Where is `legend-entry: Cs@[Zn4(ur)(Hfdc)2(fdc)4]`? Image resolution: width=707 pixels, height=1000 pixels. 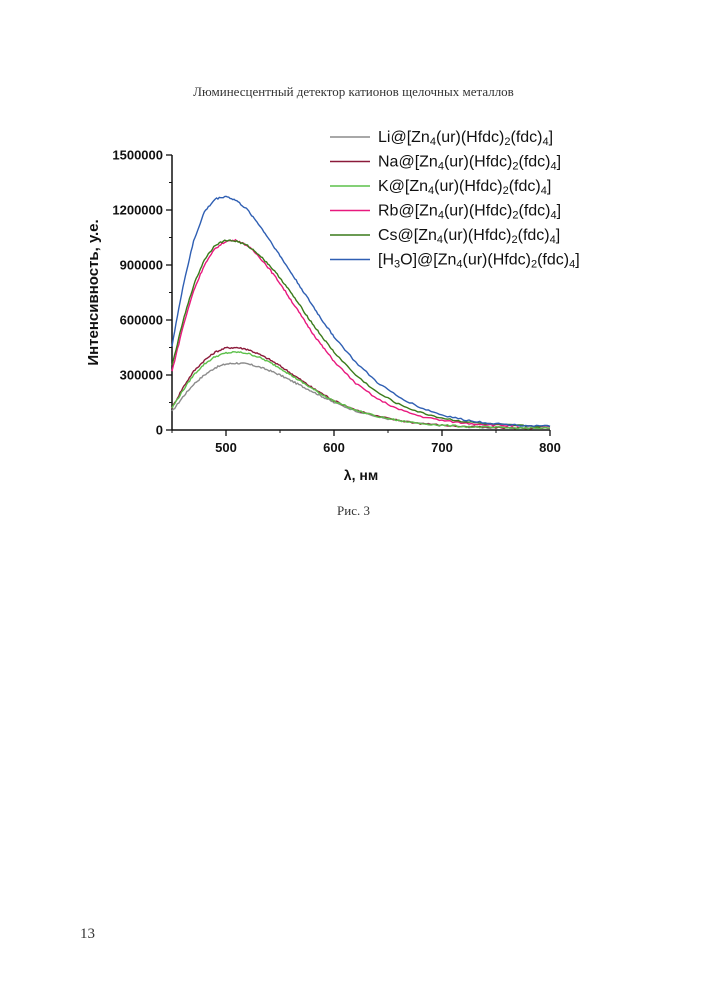 legend-entry: Cs@[Zn4(ur)(Hfdc)2(fdc)4] is located at coordinates (469, 236).